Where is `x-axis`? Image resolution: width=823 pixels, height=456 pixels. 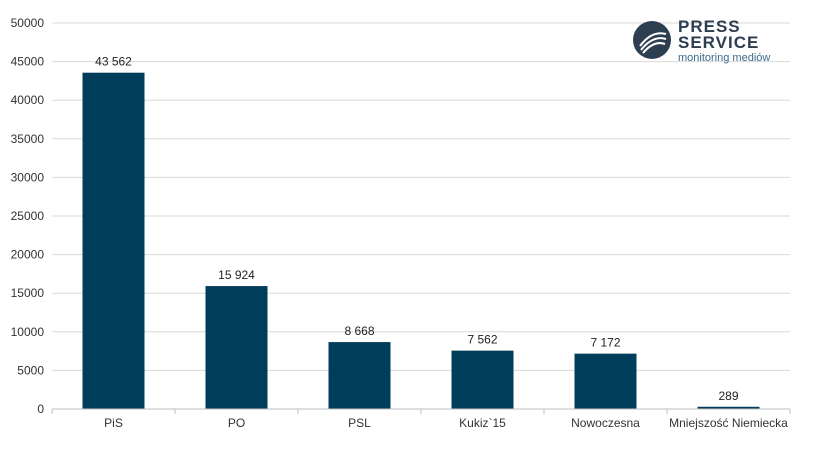
x-axis is located at coordinates (421, 411).